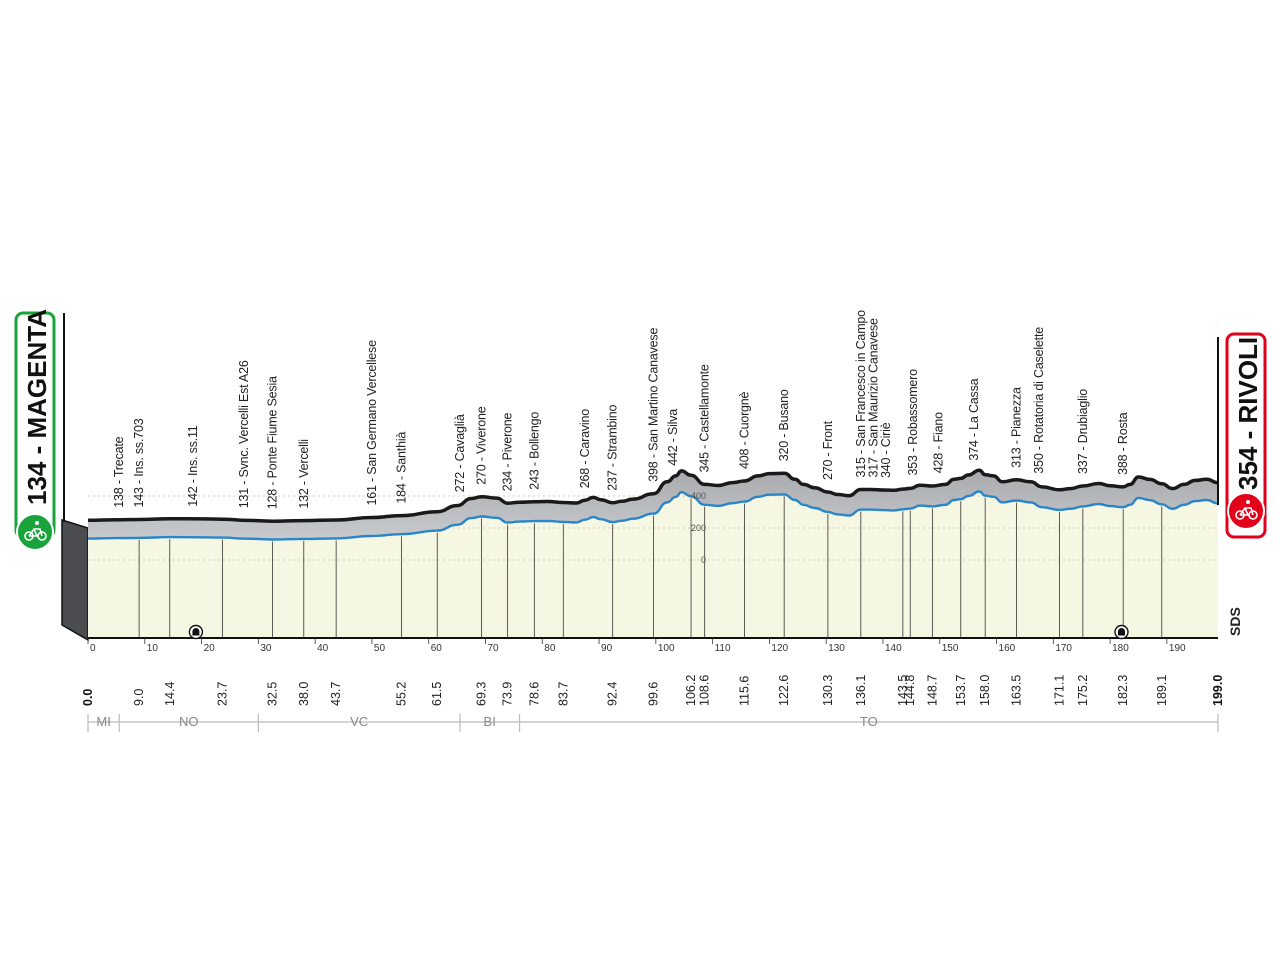 Image resolution: width=1280 pixels, height=960 pixels. Describe the element at coordinates (744, 691) in the screenshot. I see `distance-label: 115.6` at that location.